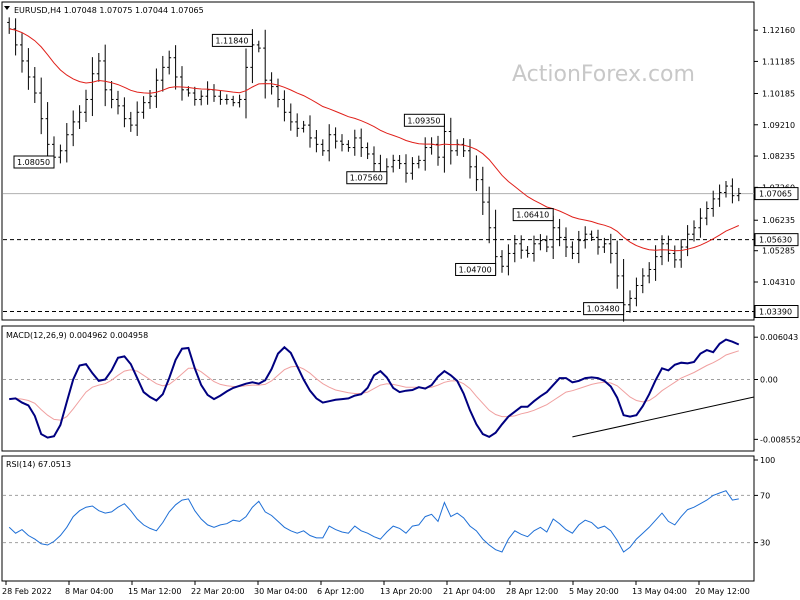  Describe the element at coordinates (778, 61) in the screenshot. I see `price-y-tick-label: 1.11185` at that location.